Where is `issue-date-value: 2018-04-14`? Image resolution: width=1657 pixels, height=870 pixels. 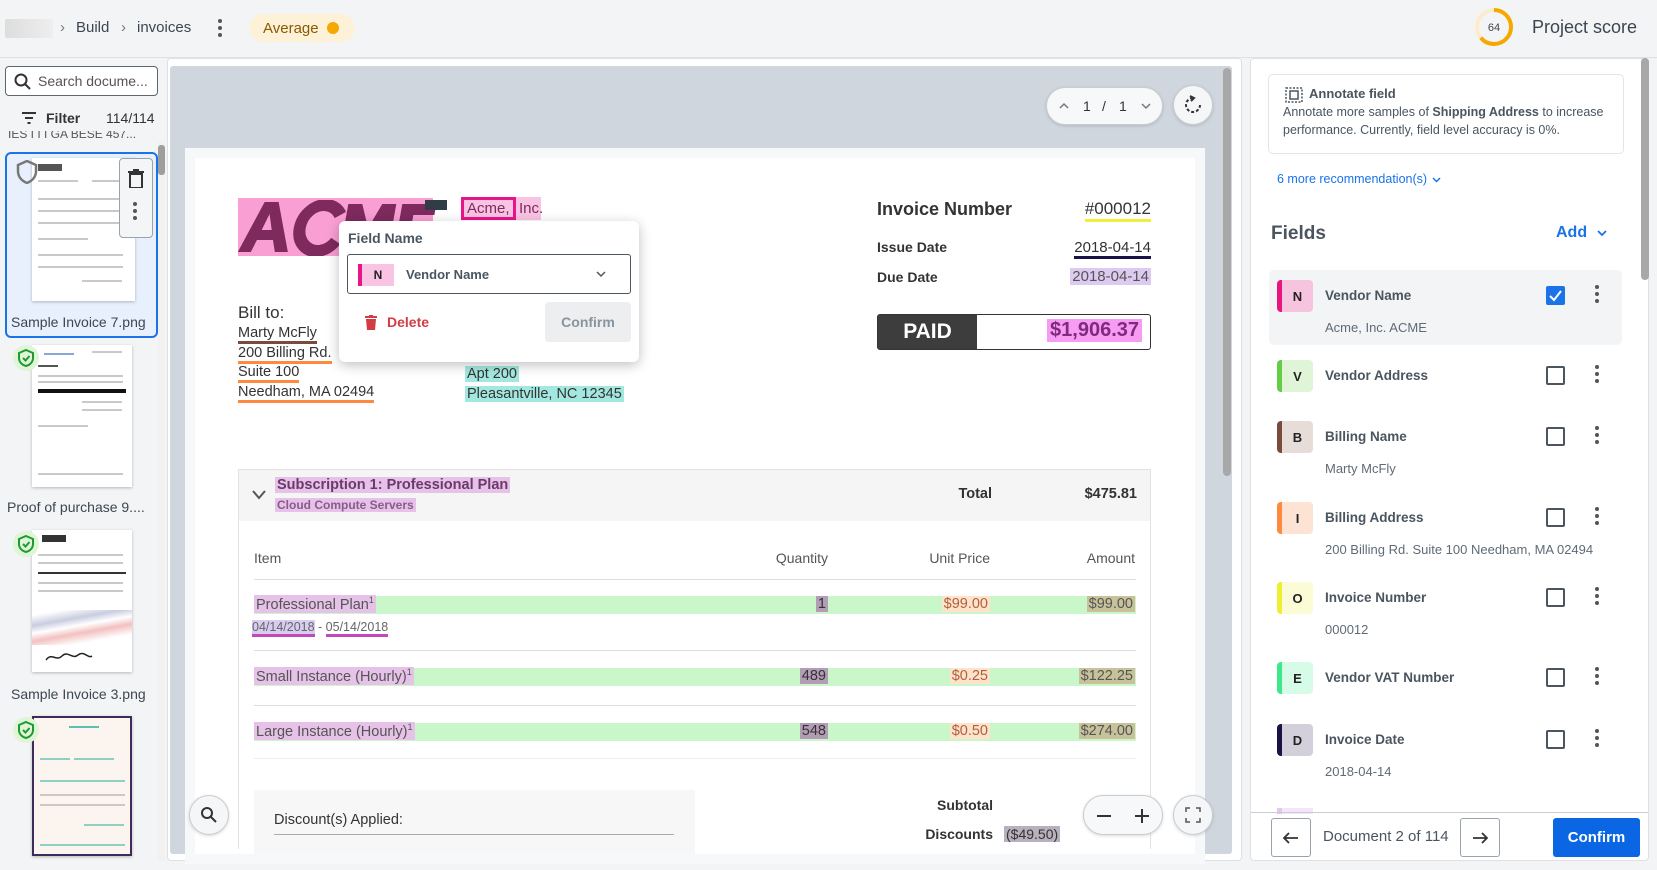 issue-date-value: 2018-04-14 is located at coordinates (1112, 249).